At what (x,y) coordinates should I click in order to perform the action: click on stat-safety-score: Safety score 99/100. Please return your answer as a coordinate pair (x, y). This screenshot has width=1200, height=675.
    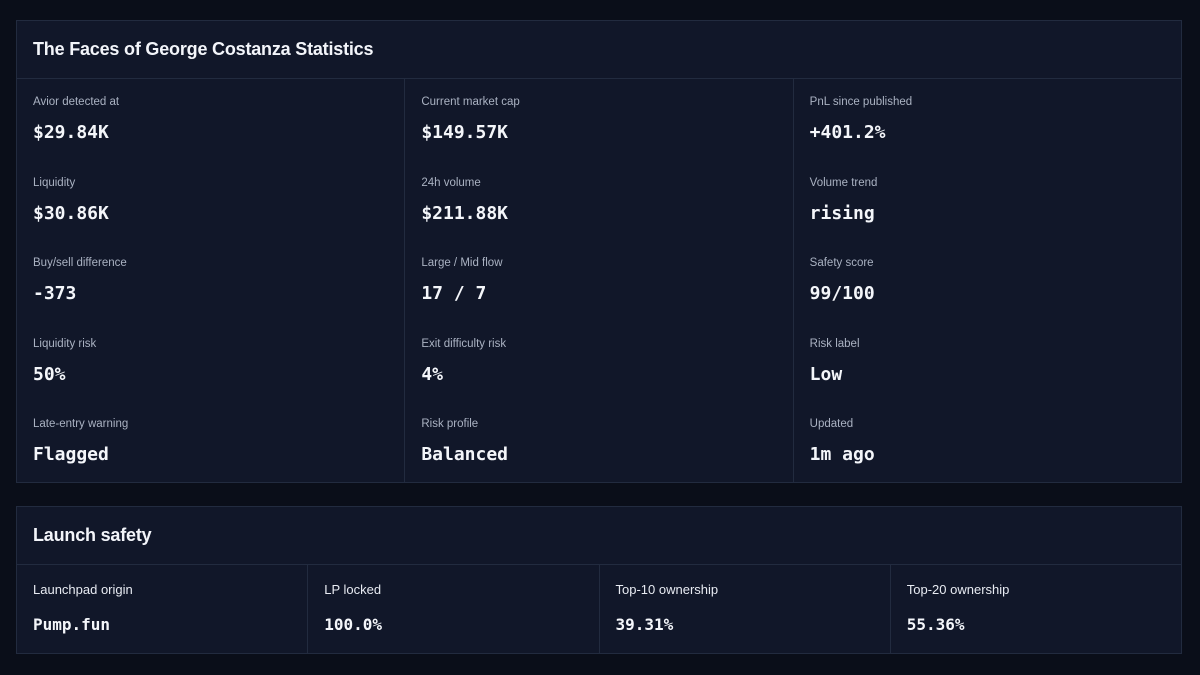
    Looking at the image, I should click on (987, 290).